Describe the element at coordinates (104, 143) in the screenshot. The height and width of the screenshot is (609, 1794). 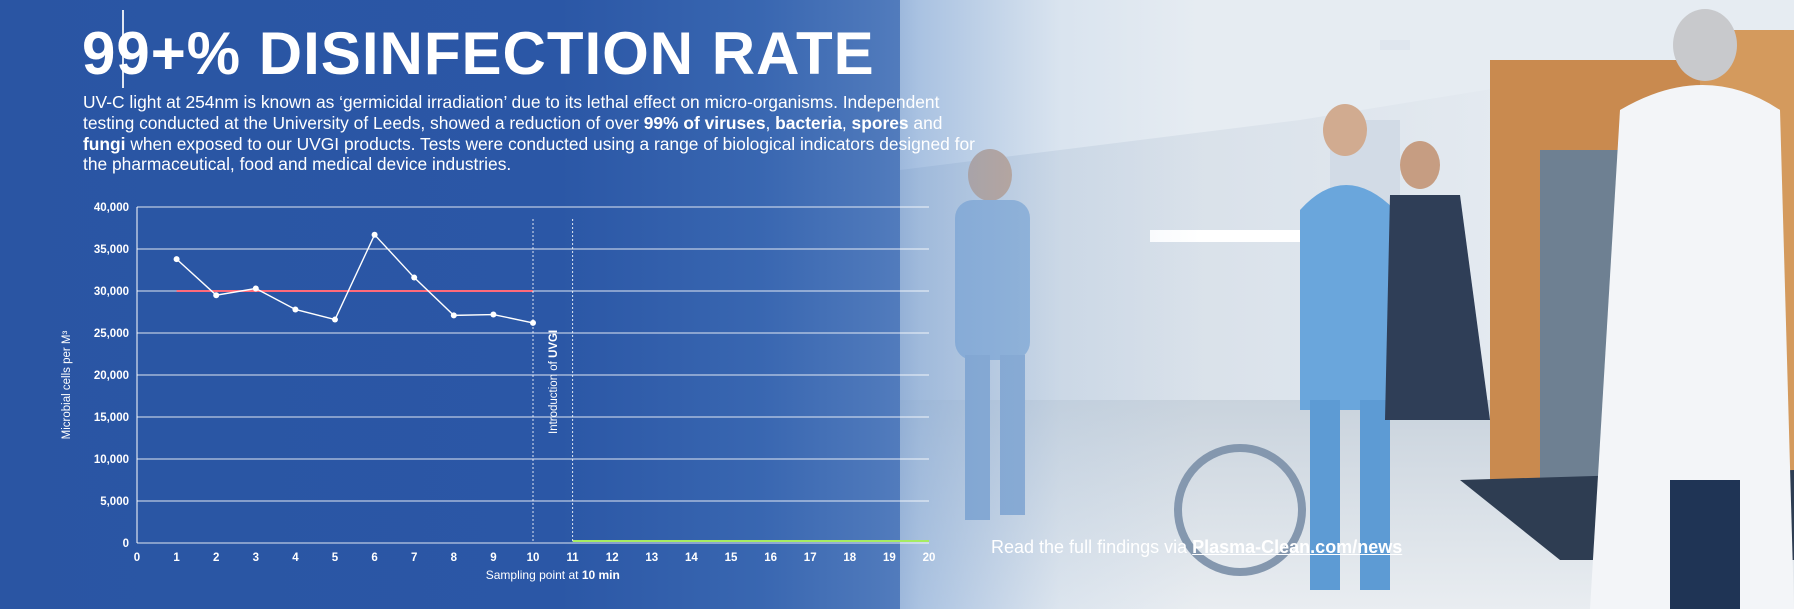
I see `intro-bold-fungi: fungi` at that location.